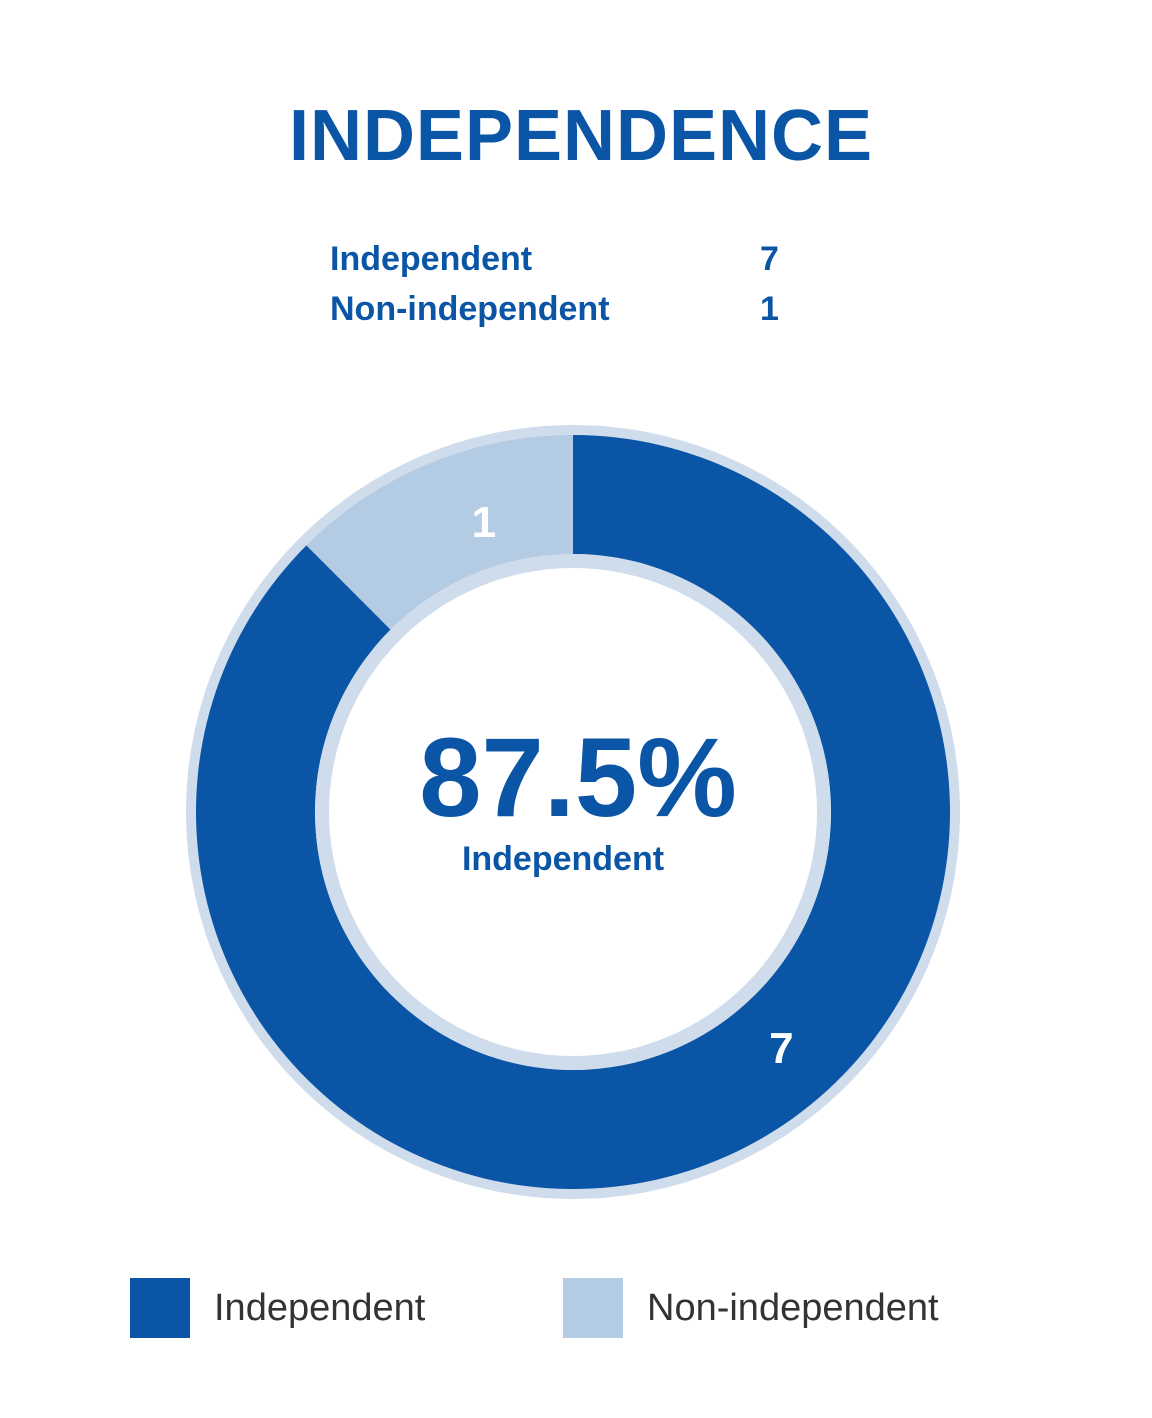 This screenshot has height=1418, width=1152. Describe the element at coordinates (769, 309) in the screenshot. I see `summary-value-non-independent: 1` at that location.